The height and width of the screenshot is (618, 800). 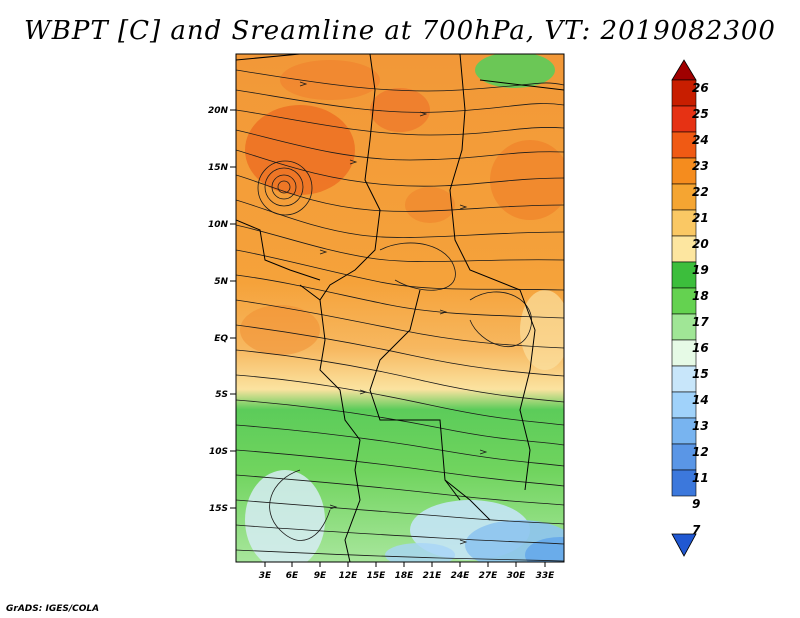 I want to click on lon-label: 3E, so click(x=265, y=576).